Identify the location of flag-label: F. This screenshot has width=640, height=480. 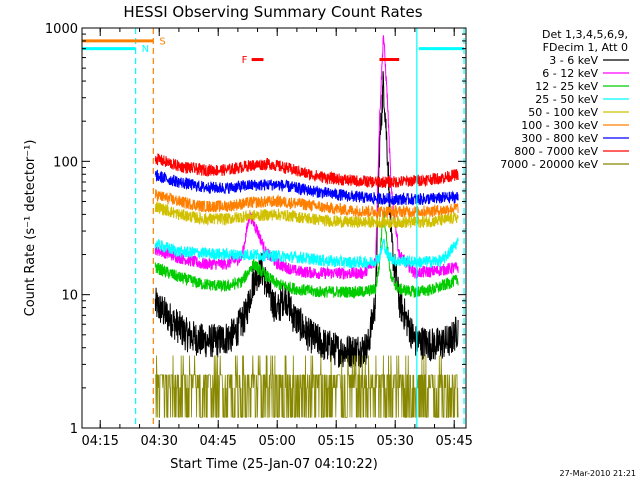
(245, 60).